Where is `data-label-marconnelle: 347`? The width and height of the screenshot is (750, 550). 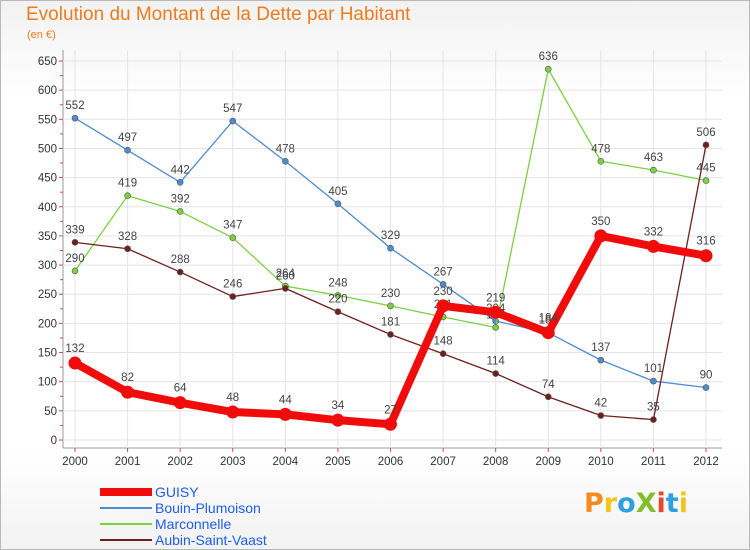
data-label-marconnelle: 347 is located at coordinates (232, 226).